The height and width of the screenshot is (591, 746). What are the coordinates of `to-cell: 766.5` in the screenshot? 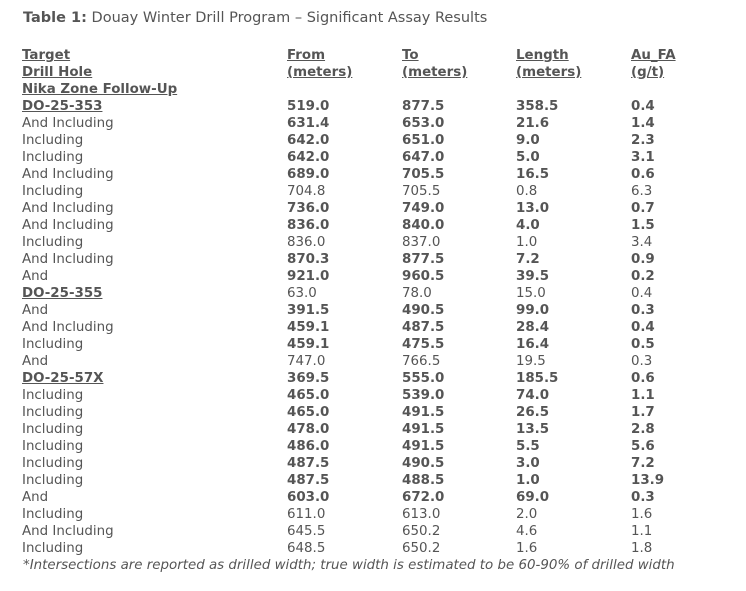 It's located at (421, 361).